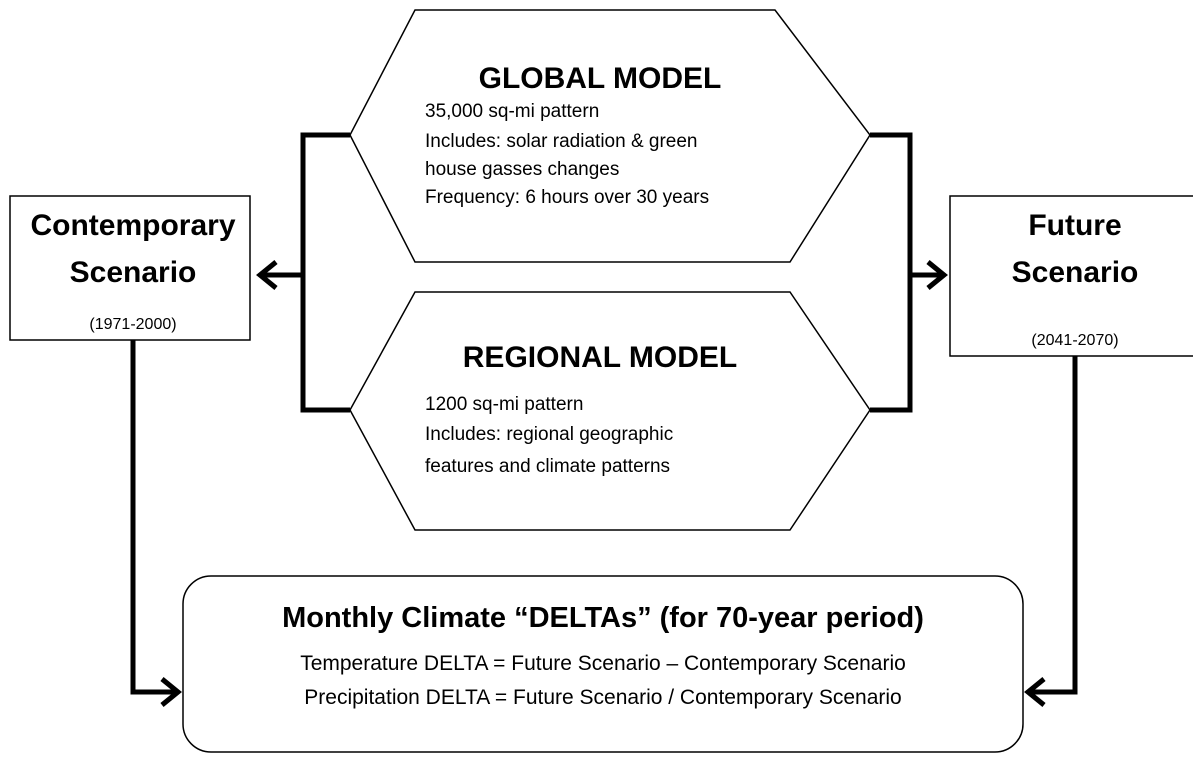 The height and width of the screenshot is (757, 1193). Describe the element at coordinates (504, 404) in the screenshot. I see `regional-line: 1200 sq-mi pattern` at that location.